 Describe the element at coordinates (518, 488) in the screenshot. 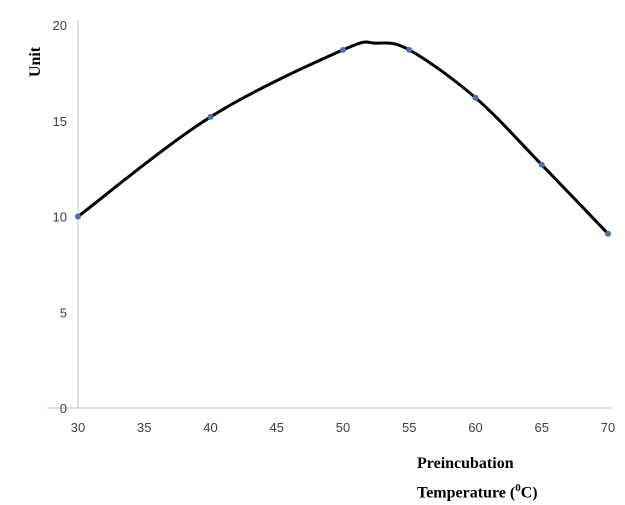

I see `x-axis-label-superscript: 0` at that location.